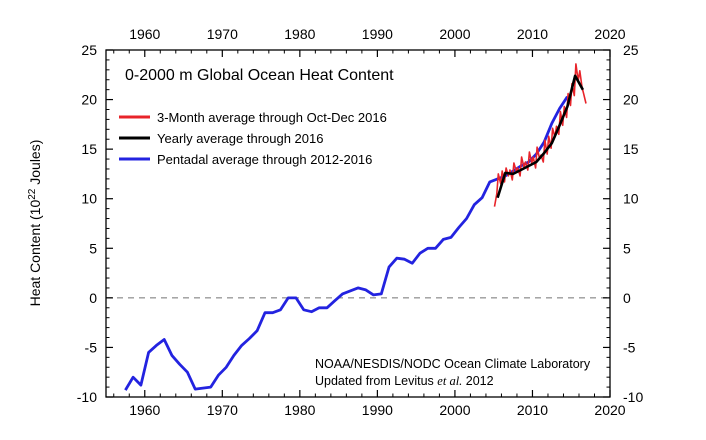 Image resolution: width=706 pixels, height=440 pixels. I want to click on x-tick-label-top: 1960, so click(144, 34).